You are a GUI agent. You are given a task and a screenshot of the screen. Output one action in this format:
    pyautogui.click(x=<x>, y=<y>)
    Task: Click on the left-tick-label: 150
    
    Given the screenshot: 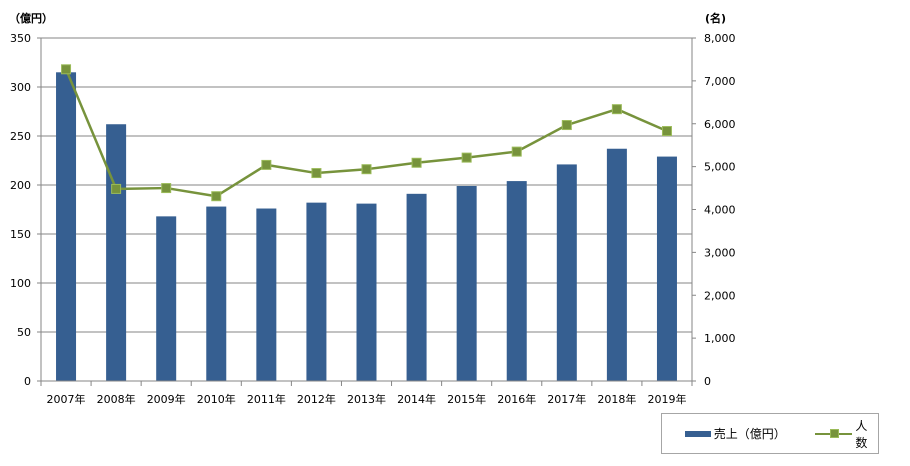 What is the action you would take?
    pyautogui.click(x=20, y=234)
    